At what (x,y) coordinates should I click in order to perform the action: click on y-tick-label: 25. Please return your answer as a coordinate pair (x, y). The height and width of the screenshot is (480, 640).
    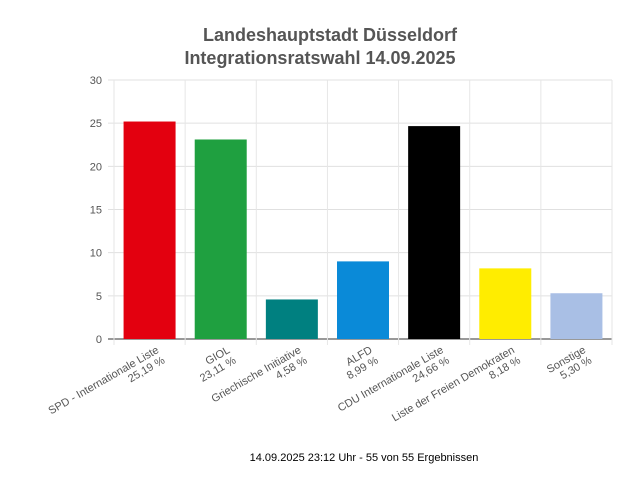
    Looking at the image, I should click on (96, 124).